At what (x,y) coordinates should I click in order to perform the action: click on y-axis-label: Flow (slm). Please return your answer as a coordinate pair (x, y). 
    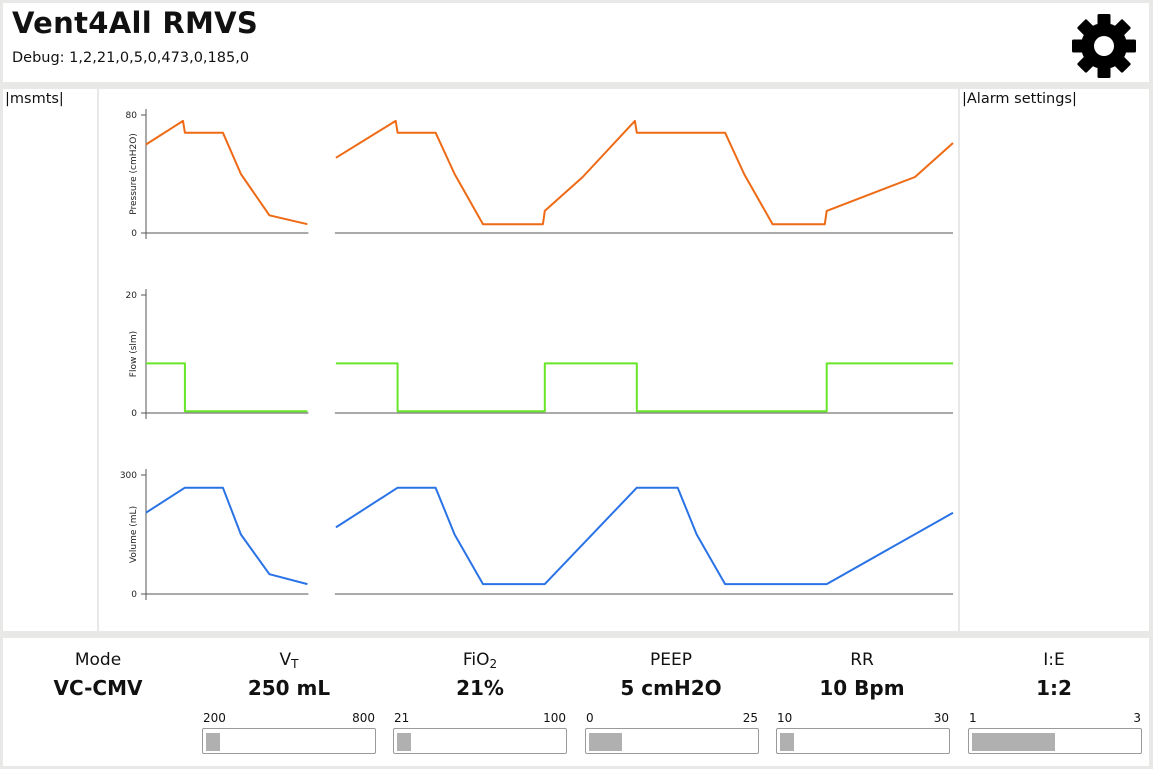
    Looking at the image, I should click on (134, 354).